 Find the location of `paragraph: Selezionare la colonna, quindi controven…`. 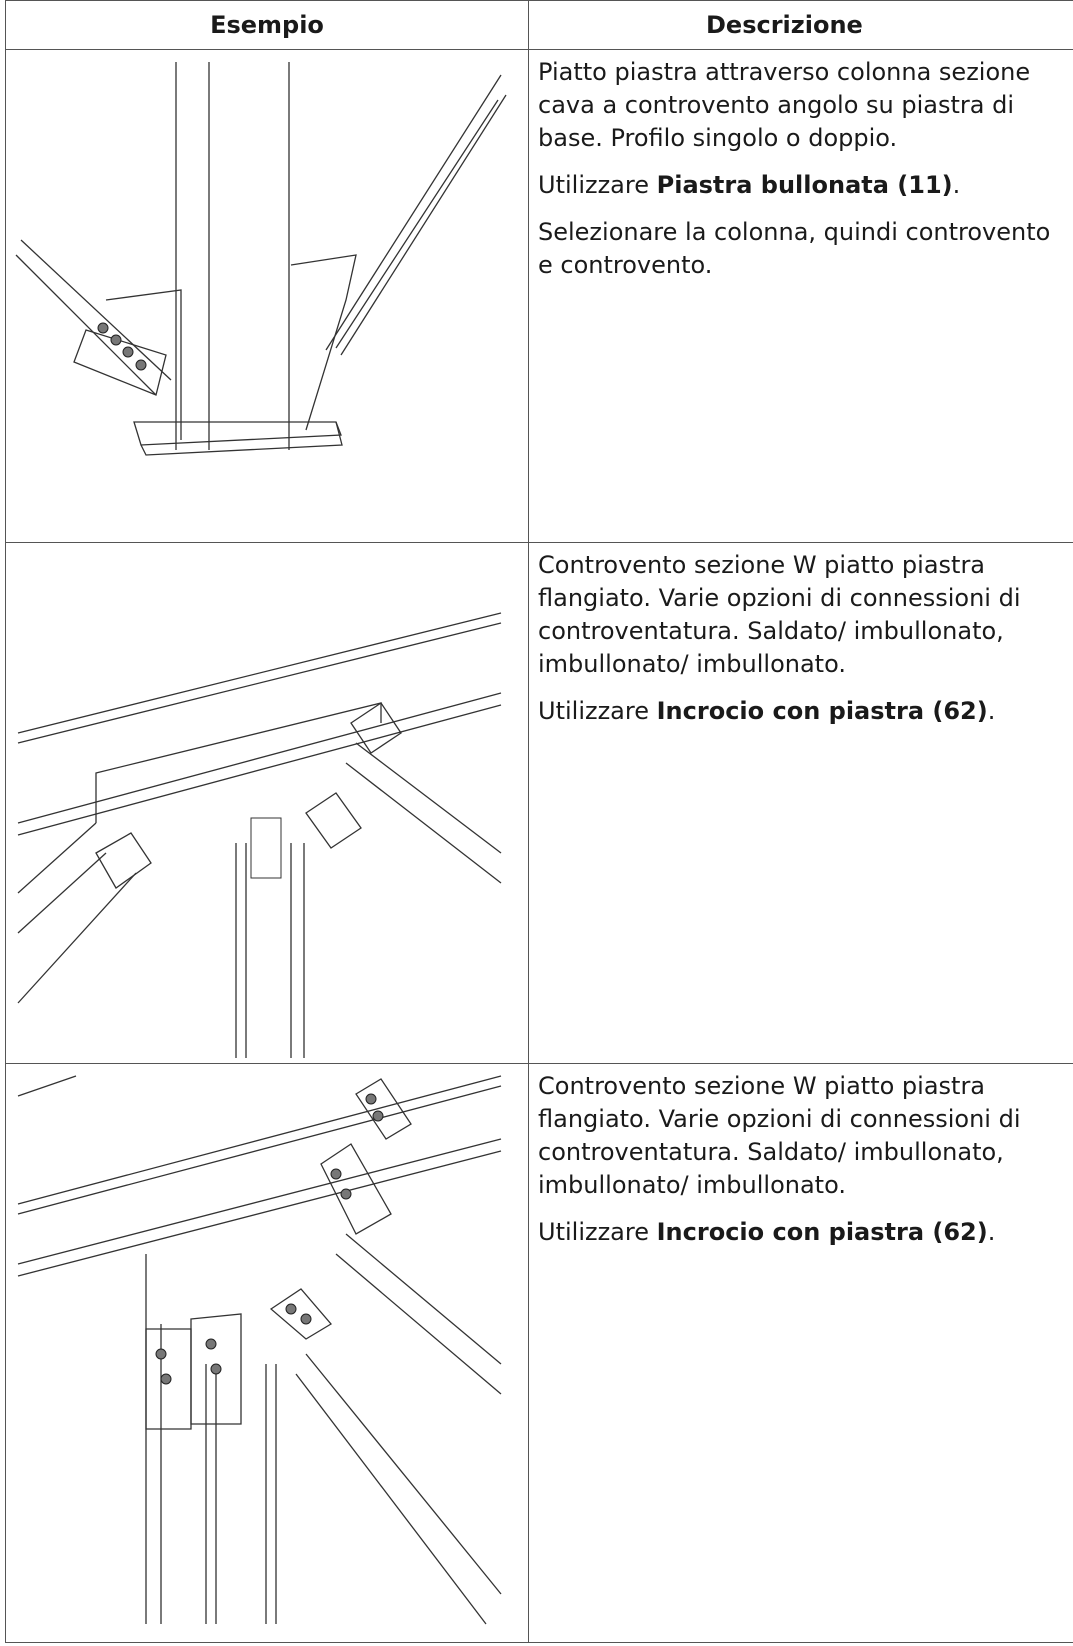

paragraph: Selezionare la colonna, quindi controven… is located at coordinates (795, 249).